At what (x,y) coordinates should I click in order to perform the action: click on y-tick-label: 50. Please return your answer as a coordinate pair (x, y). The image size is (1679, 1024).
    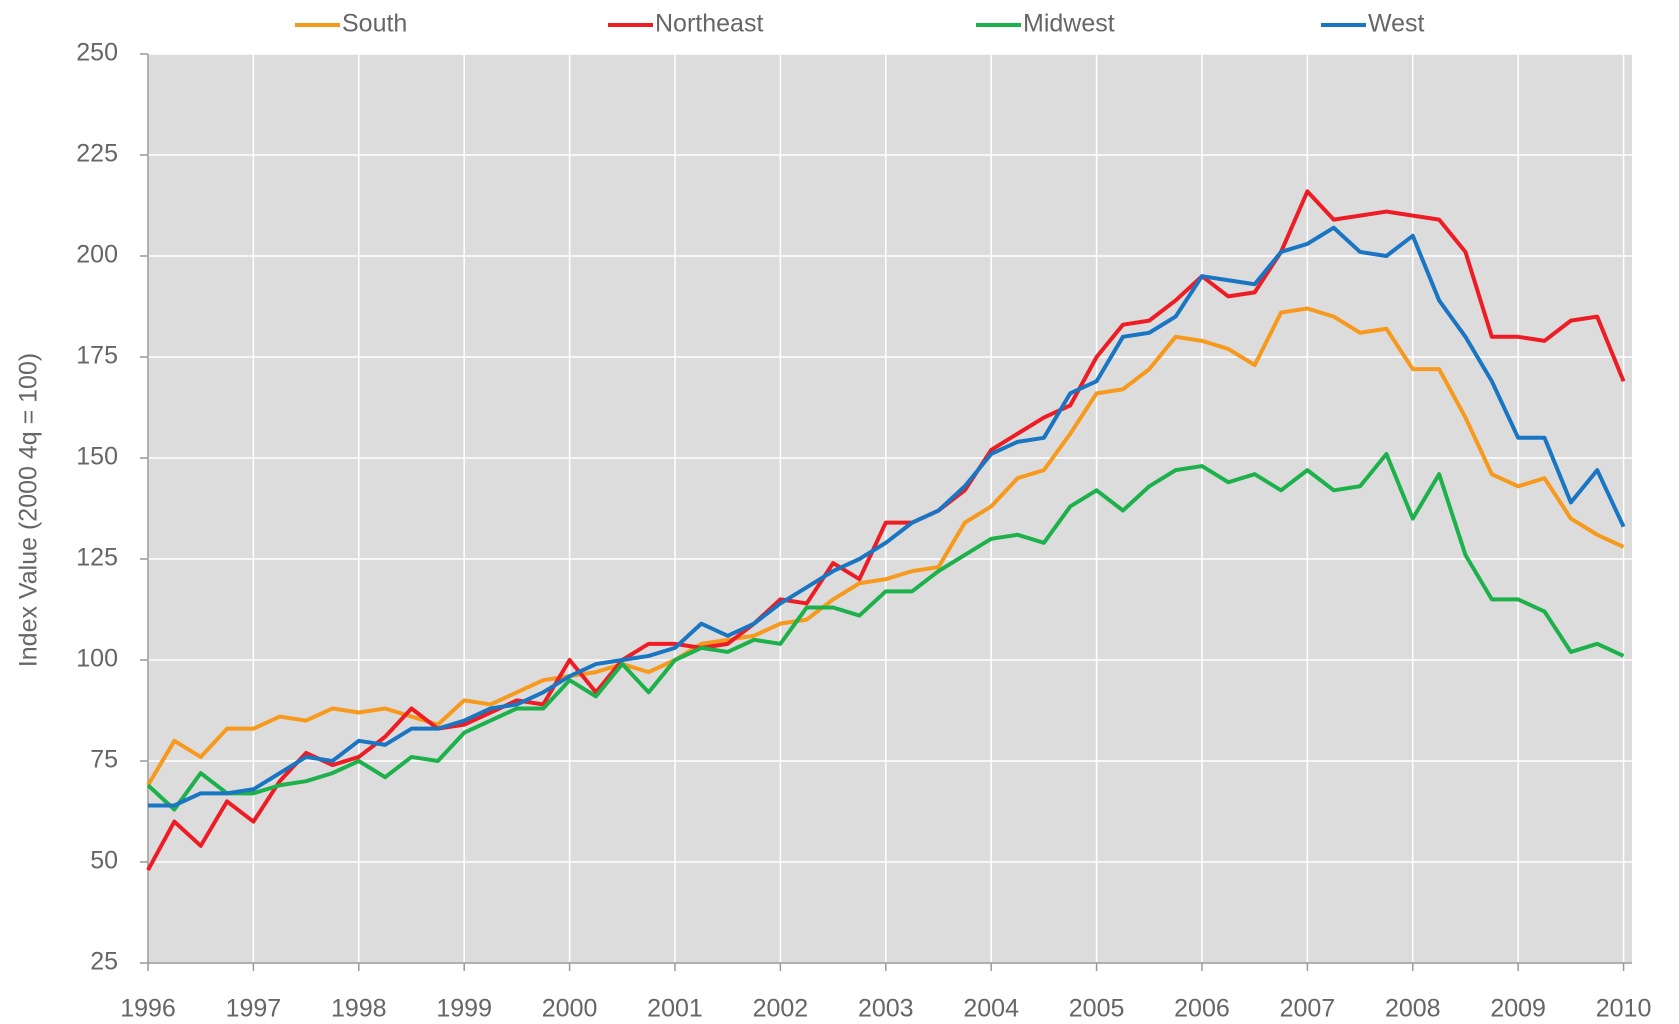
    Looking at the image, I should click on (104, 861).